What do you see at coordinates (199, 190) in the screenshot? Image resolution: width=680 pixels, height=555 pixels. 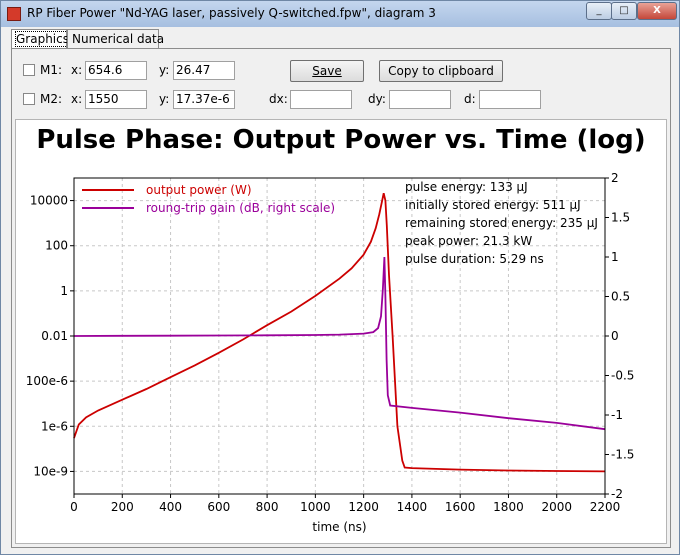 I see `legend-entry: output power (W)` at bounding box center [199, 190].